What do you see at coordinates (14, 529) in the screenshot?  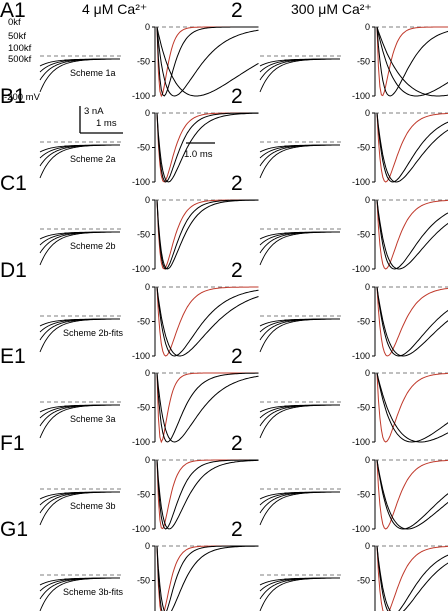 I see `row-letter-G1: G1` at bounding box center [14, 529].